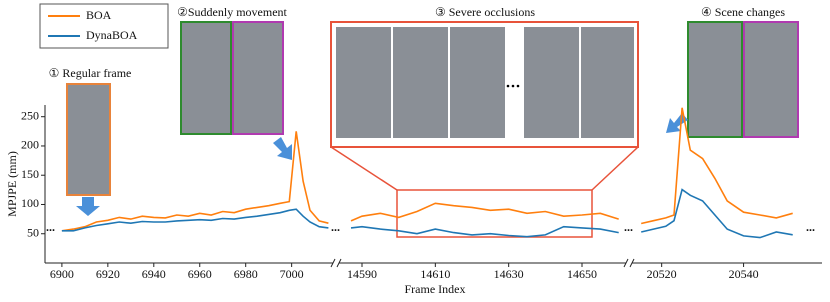 This screenshot has width=830, height=302. What do you see at coordinates (30, 145) in the screenshot?
I see `y-tick-label: 200` at bounding box center [30, 145].